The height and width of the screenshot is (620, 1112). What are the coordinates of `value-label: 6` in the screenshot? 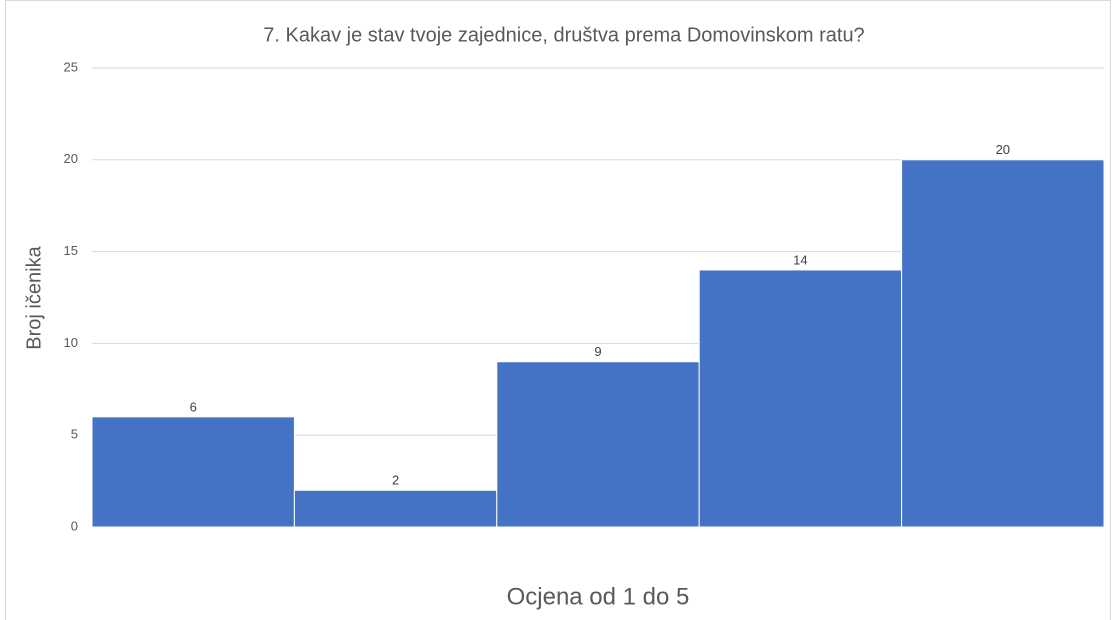 It's located at (193, 406).